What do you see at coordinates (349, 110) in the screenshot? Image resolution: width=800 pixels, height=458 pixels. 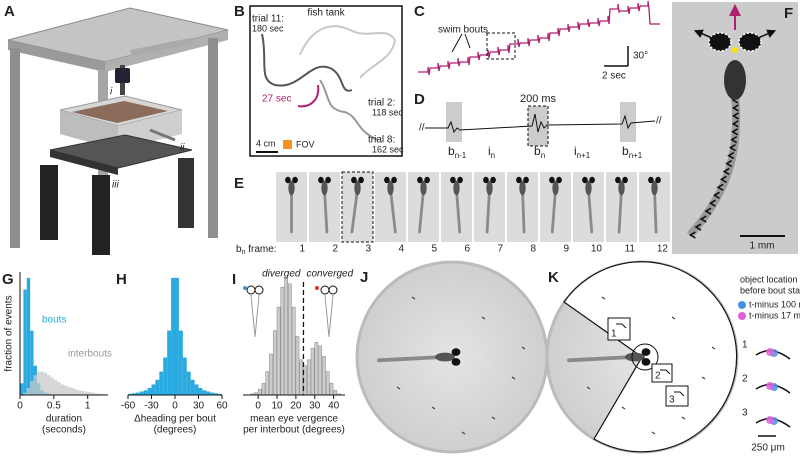 I see `trajectory` at bounding box center [349, 110].